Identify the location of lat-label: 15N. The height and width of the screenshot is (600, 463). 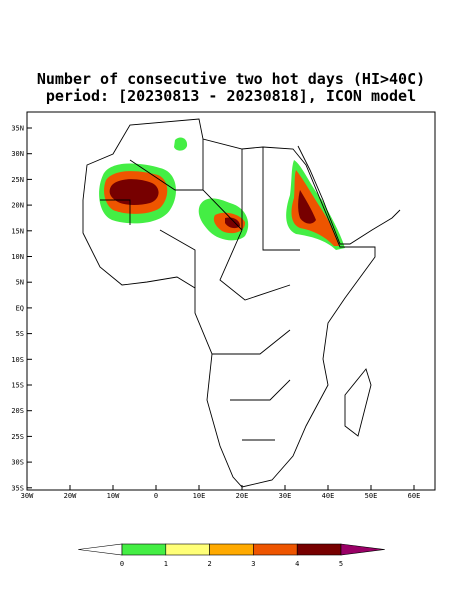
(17, 231).